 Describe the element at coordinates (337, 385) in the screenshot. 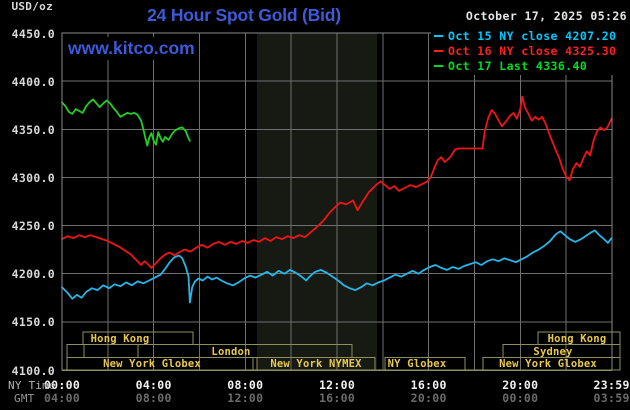

I see `x-tick-label-ny: 12:00` at that location.